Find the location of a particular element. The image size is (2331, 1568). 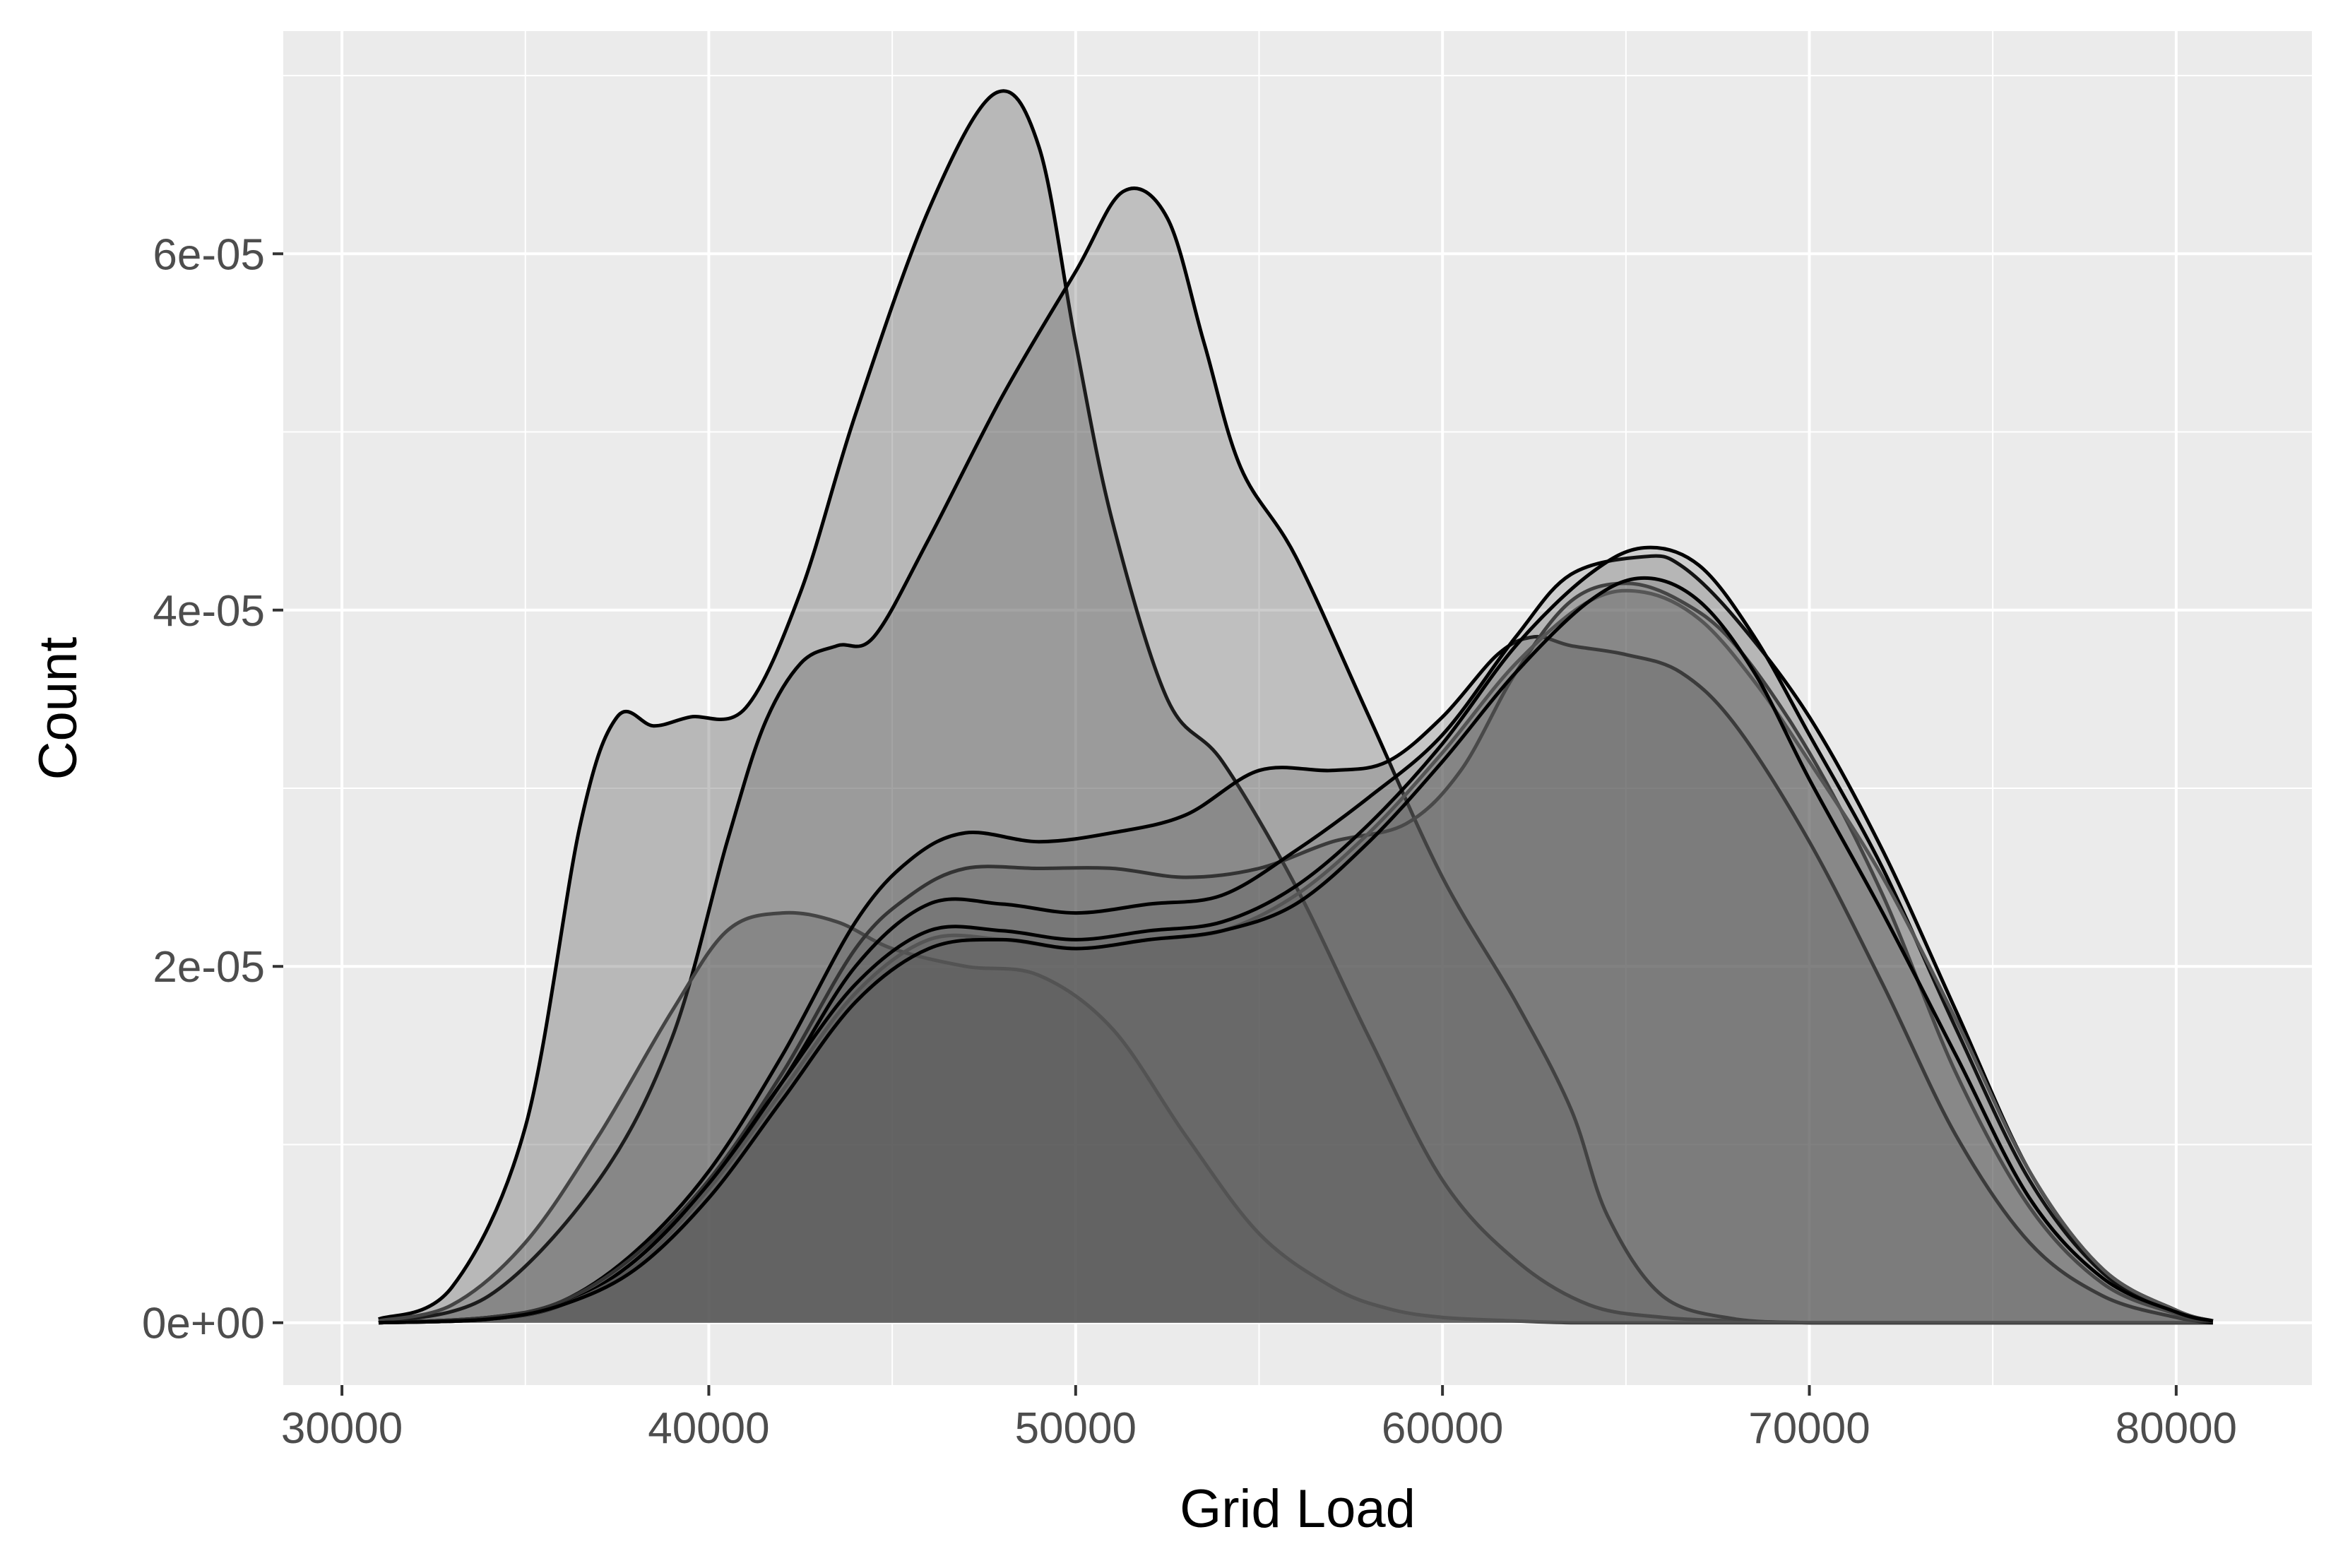

x-tick-label: 50000 is located at coordinates (1076, 1429).